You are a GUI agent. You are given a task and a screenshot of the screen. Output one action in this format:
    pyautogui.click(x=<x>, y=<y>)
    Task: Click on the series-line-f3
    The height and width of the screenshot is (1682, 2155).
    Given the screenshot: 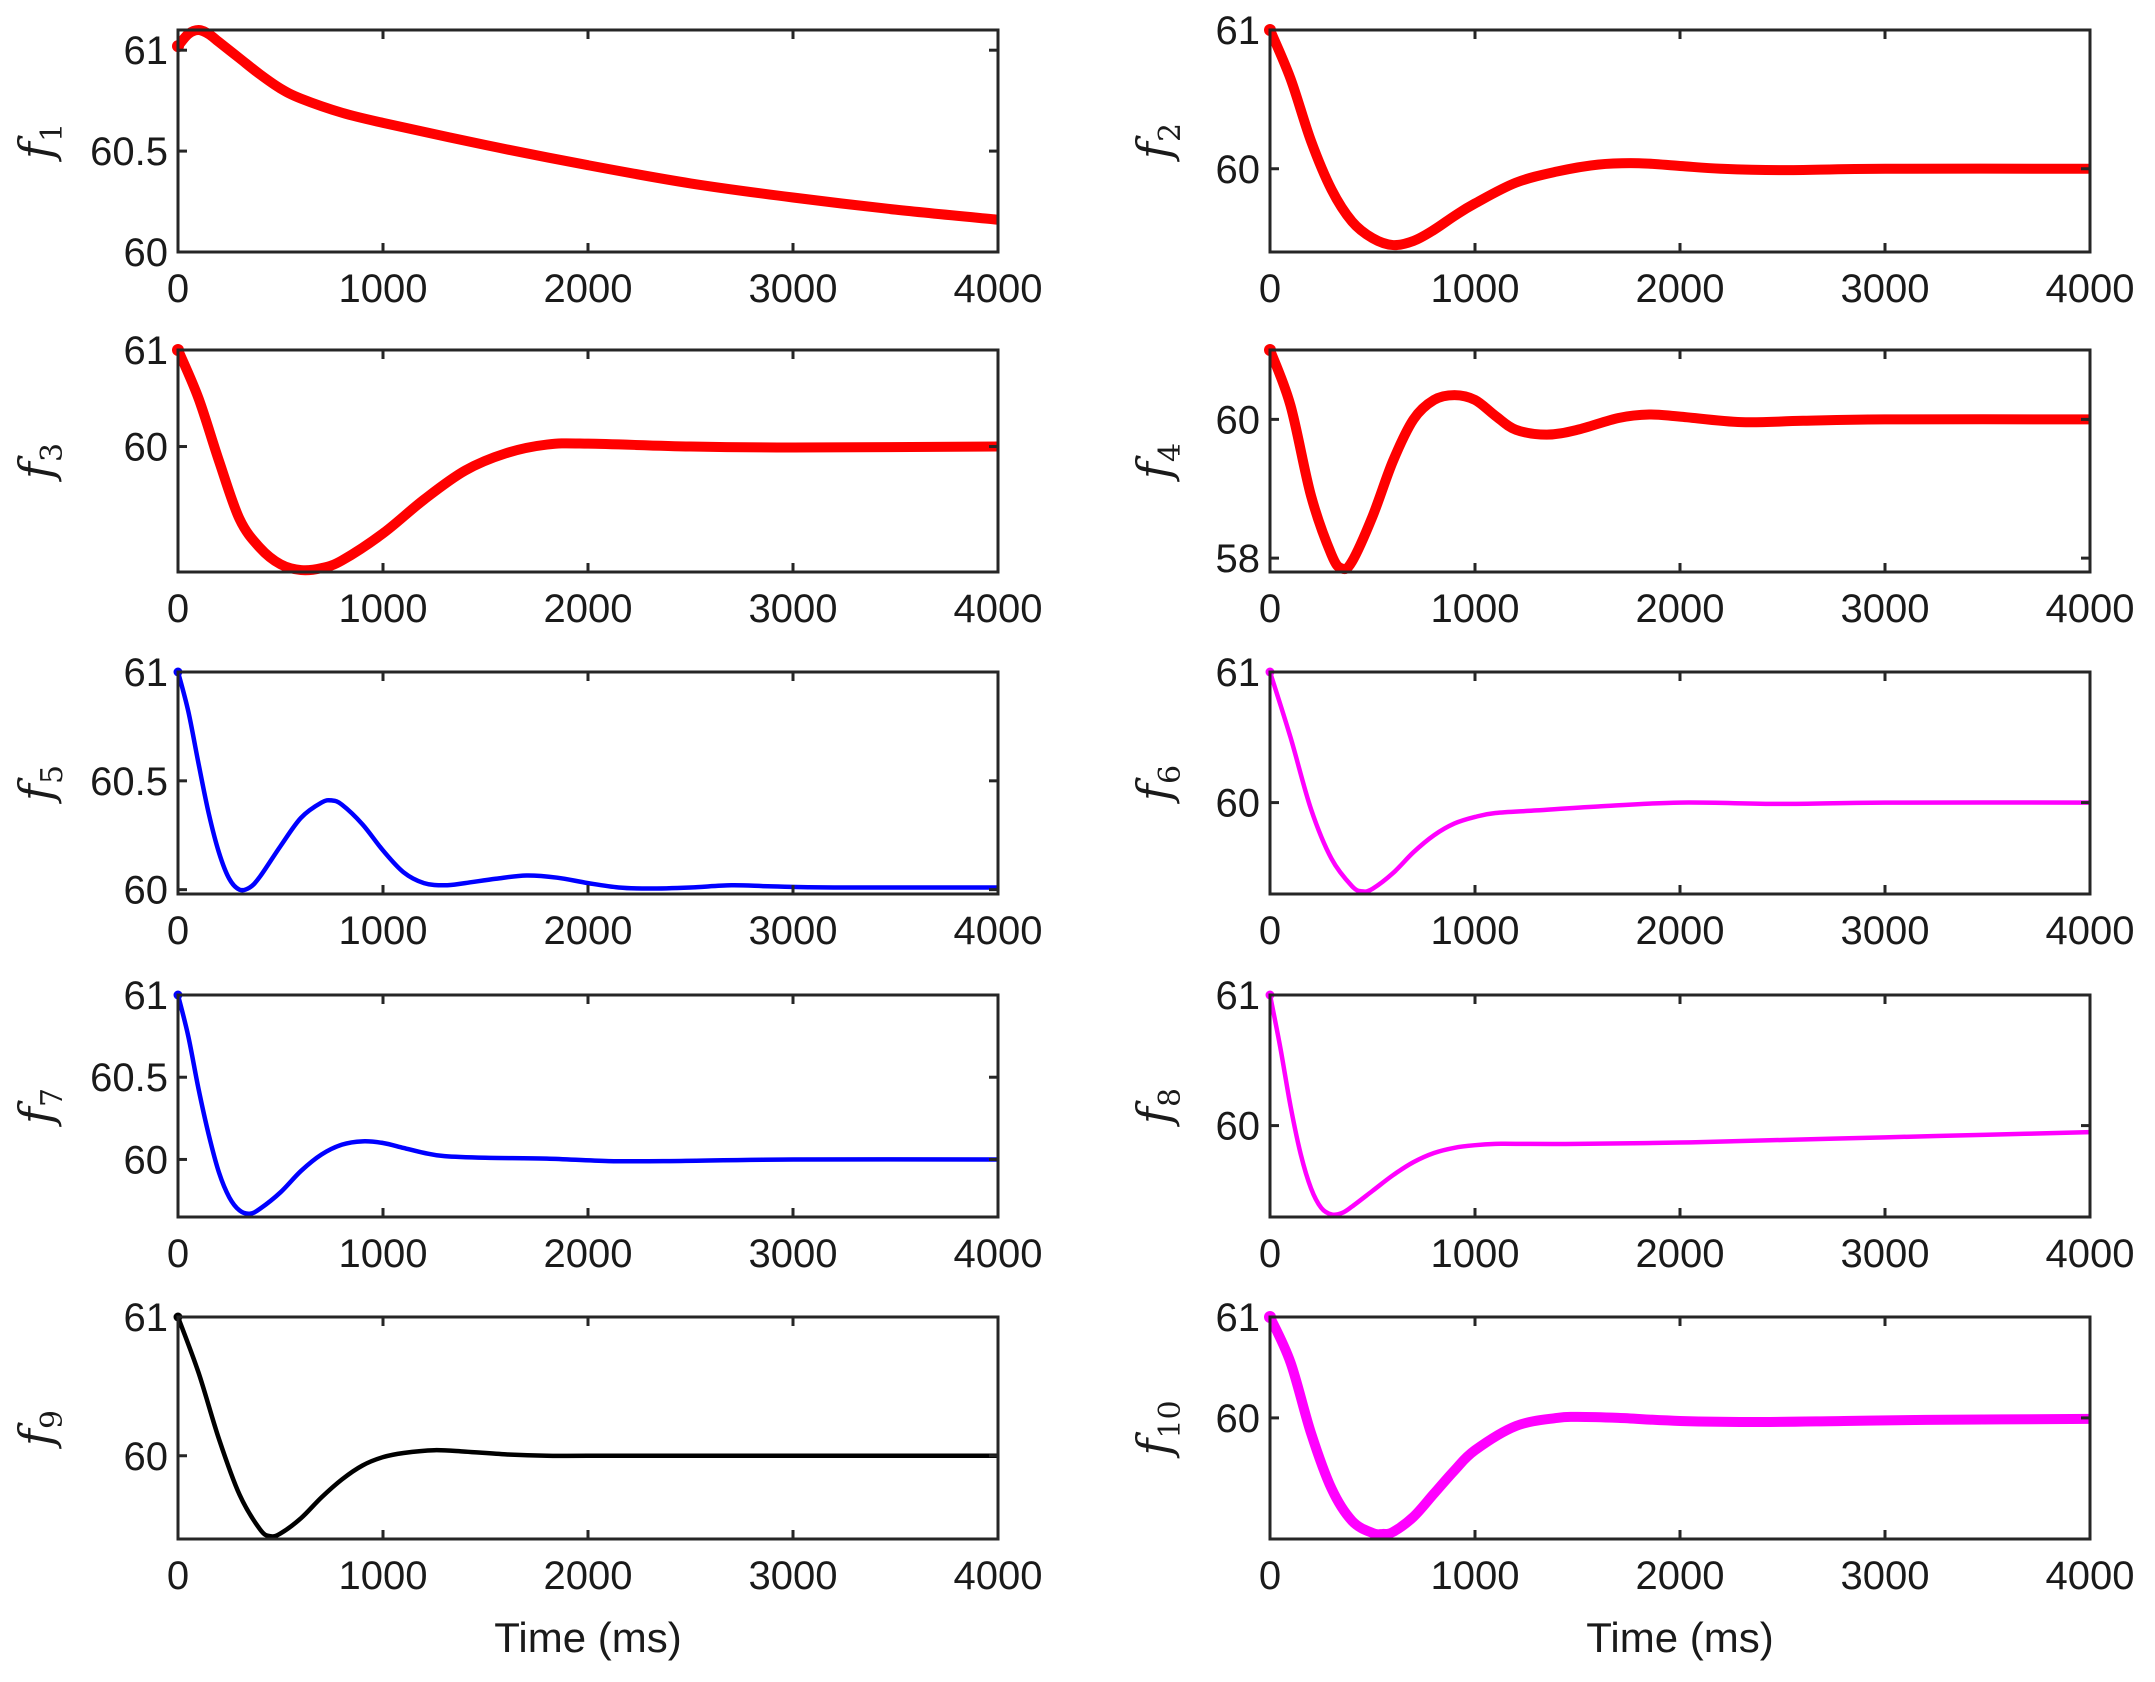 What is the action you would take?
    pyautogui.click(x=588, y=460)
    